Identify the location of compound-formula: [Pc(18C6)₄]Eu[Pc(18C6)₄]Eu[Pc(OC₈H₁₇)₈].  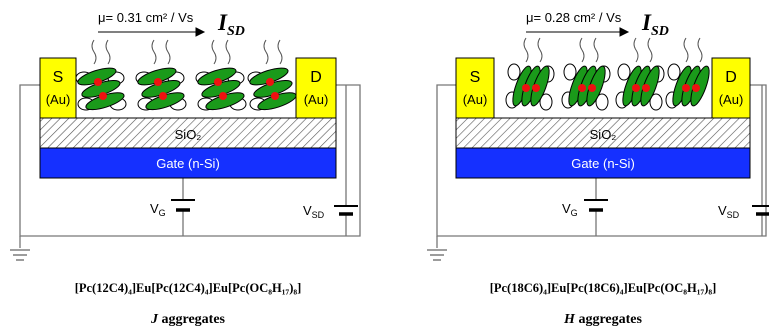
(603, 288).